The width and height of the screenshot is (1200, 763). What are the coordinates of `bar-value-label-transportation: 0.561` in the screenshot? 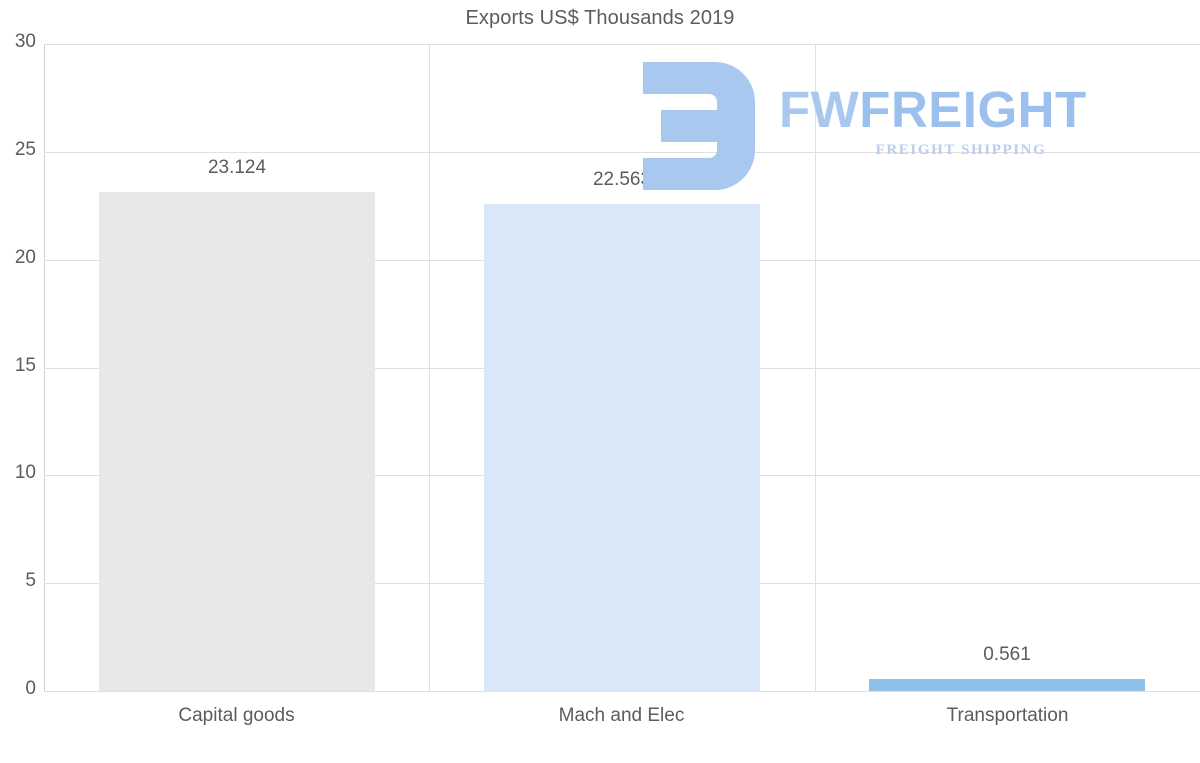 It's located at (1007, 654).